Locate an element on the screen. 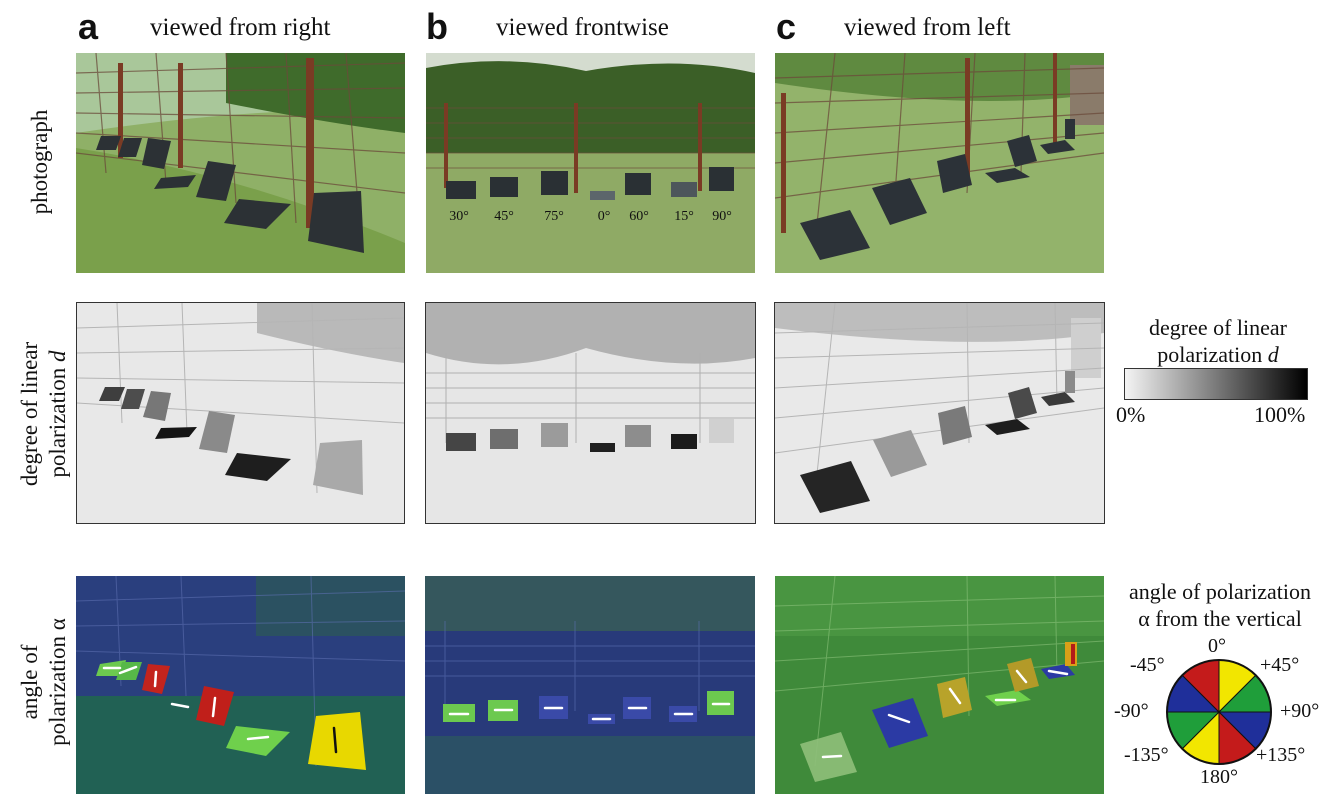 The height and width of the screenshot is (794, 1338). wheel-label-minus45: -45° is located at coordinates (1147, 665).